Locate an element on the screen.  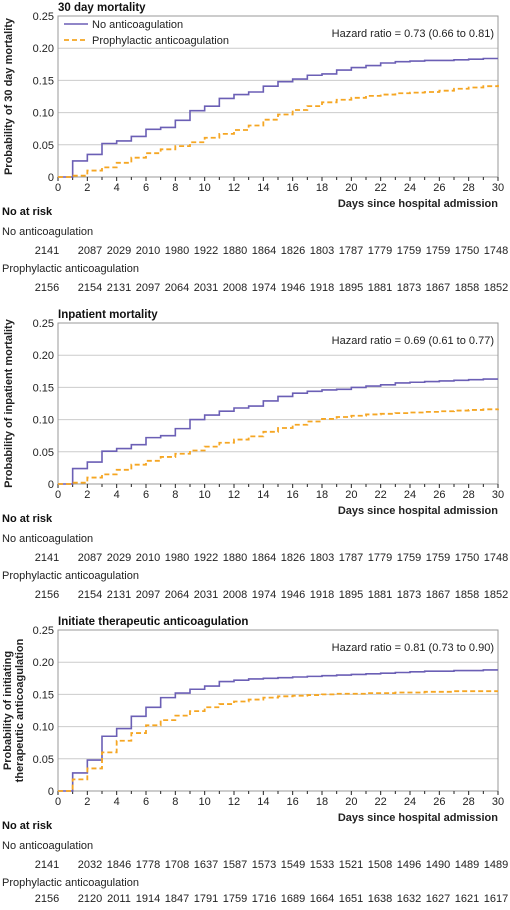
at-risk-count: 1787 is located at coordinates (351, 251).